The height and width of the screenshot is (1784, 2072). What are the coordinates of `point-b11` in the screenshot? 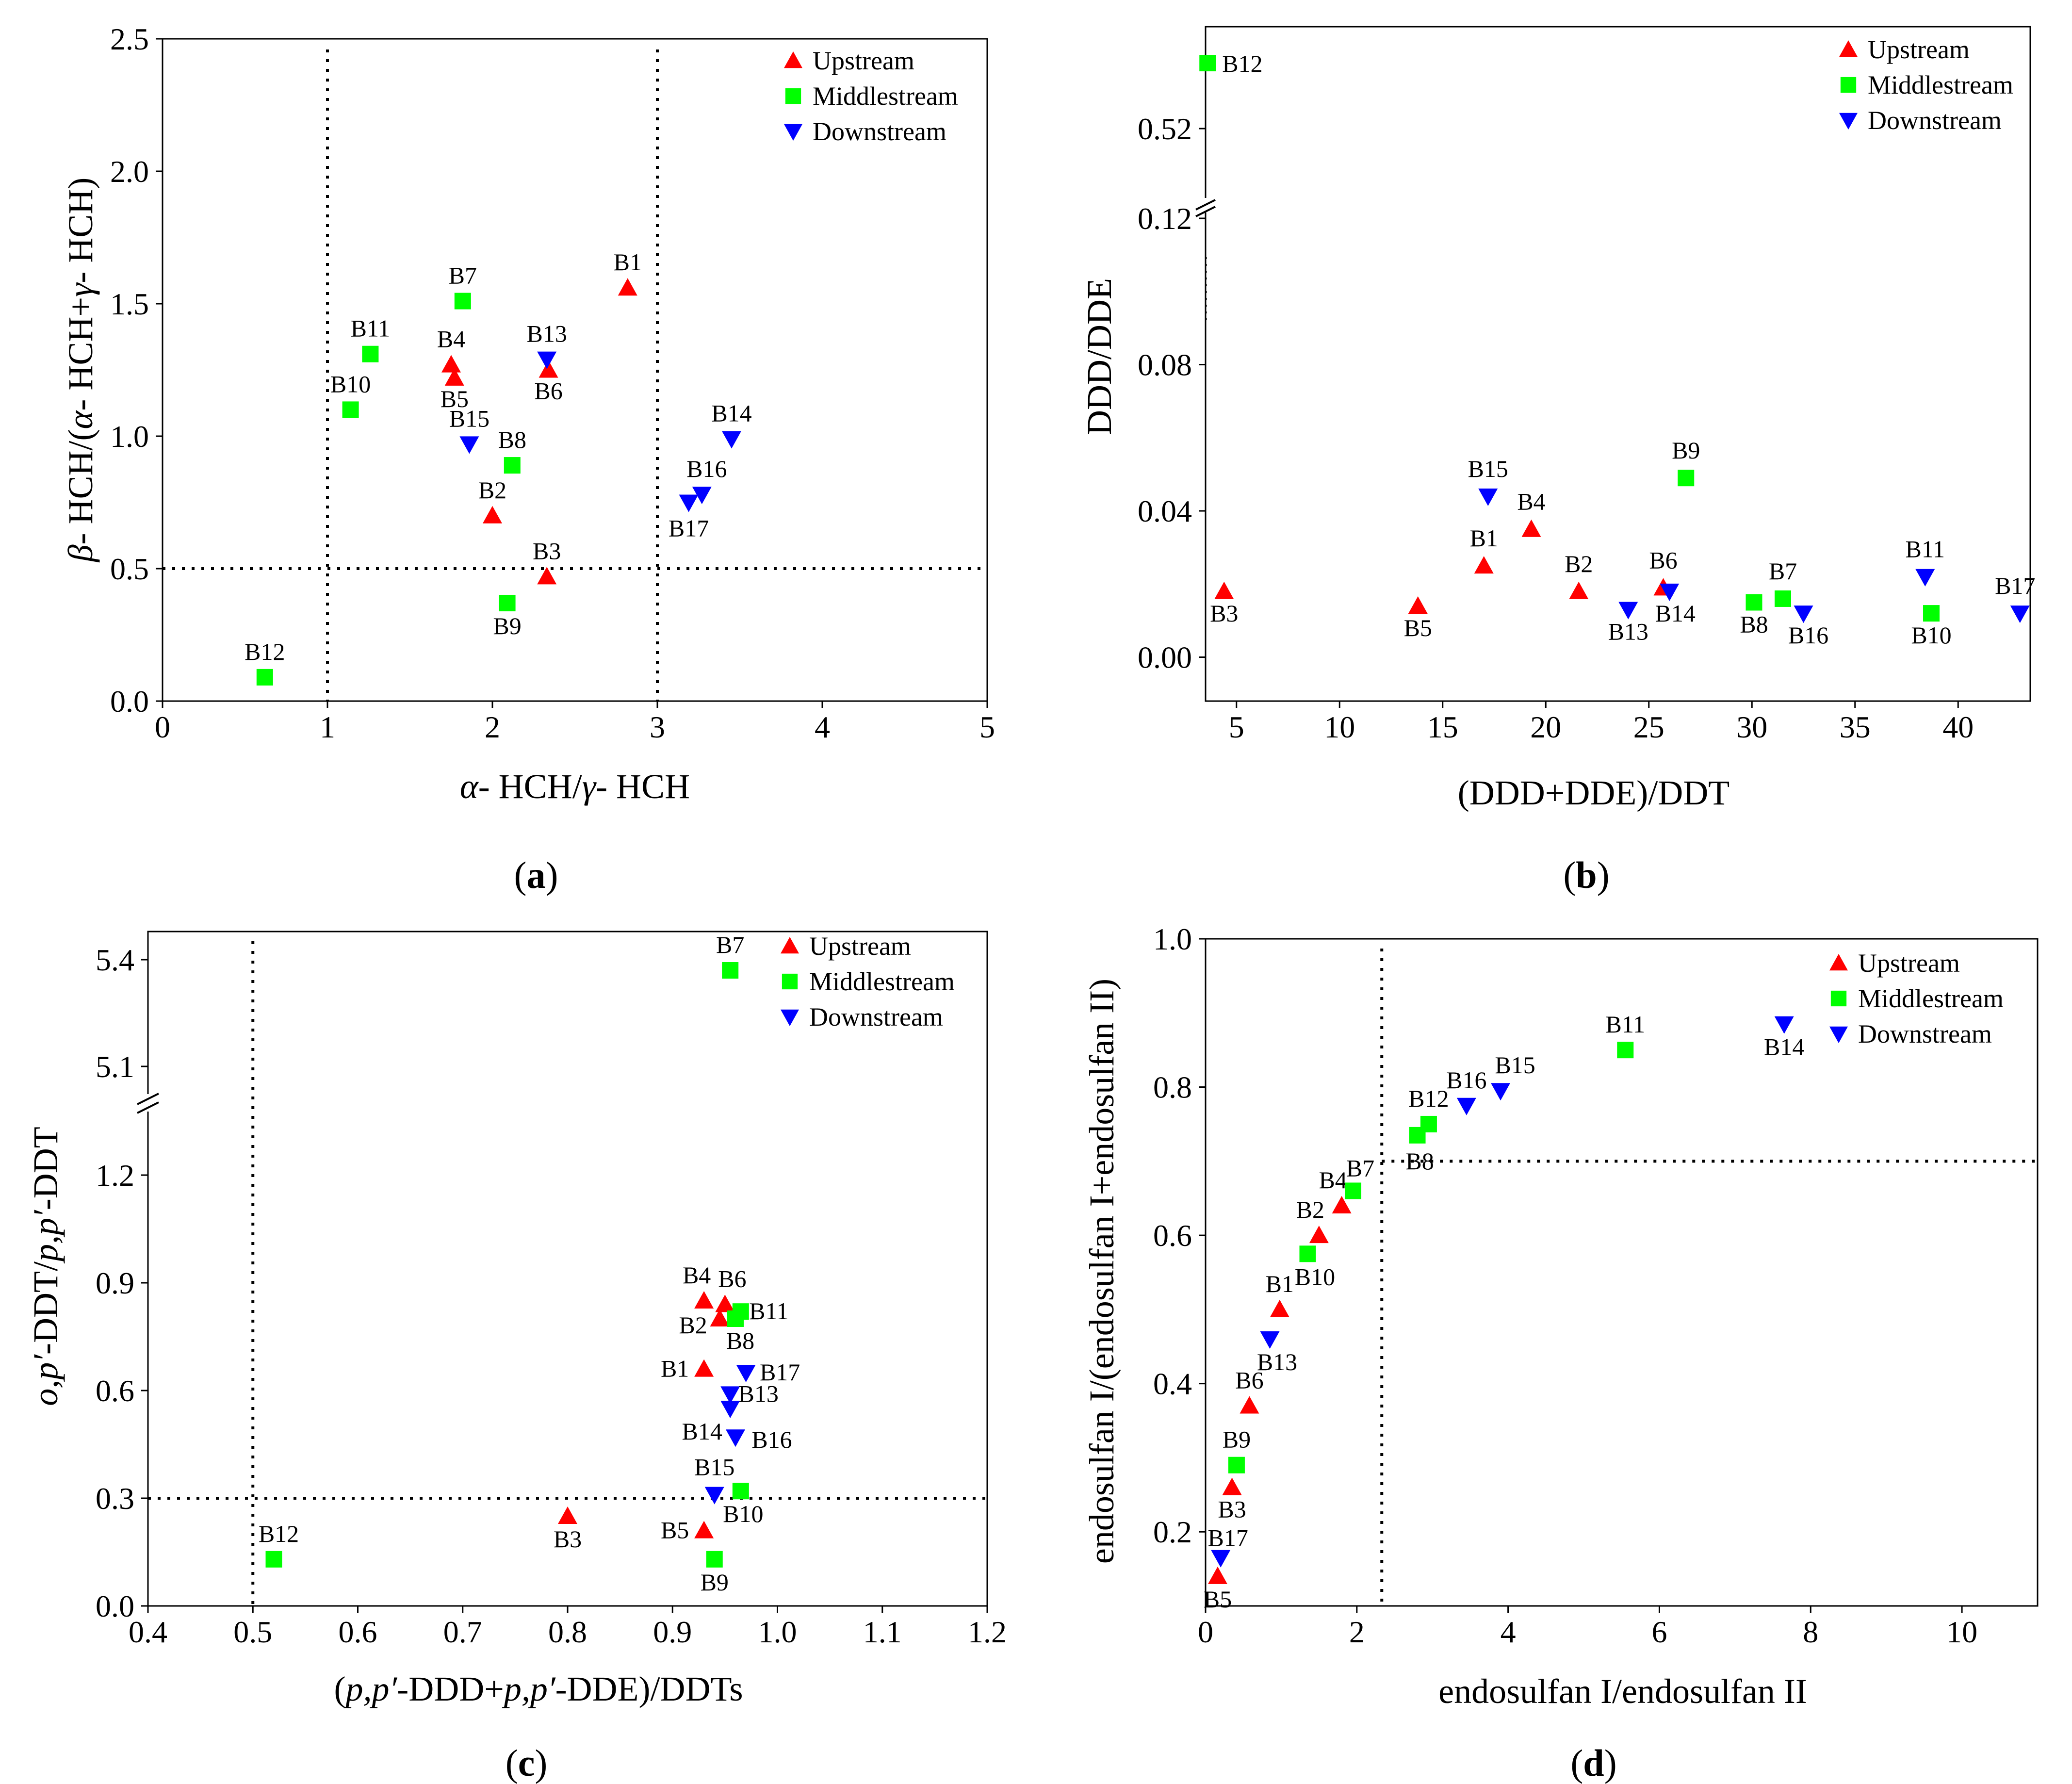 It's located at (1925, 578).